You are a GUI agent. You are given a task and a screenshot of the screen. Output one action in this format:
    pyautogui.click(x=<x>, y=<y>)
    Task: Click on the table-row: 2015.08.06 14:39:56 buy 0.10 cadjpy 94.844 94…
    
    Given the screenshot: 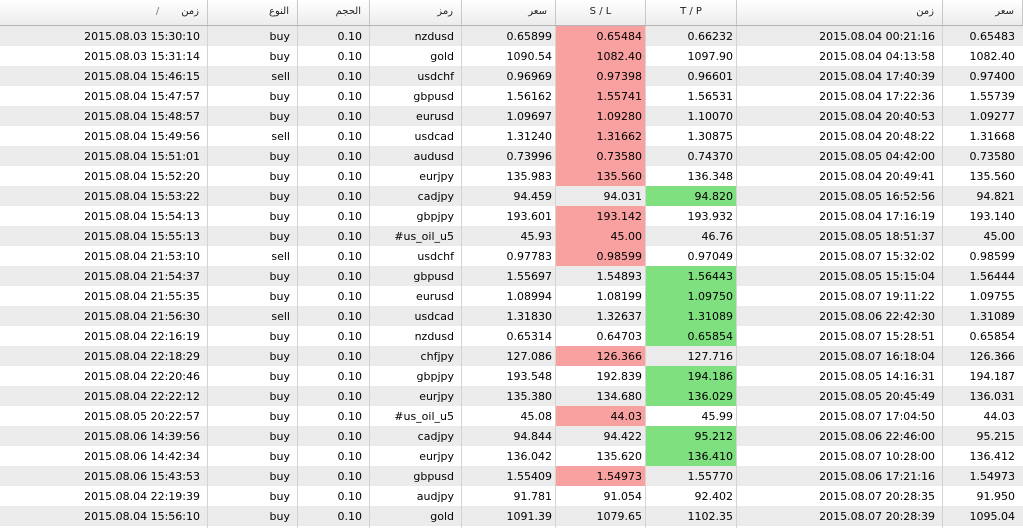 What is the action you would take?
    pyautogui.click(x=511, y=436)
    